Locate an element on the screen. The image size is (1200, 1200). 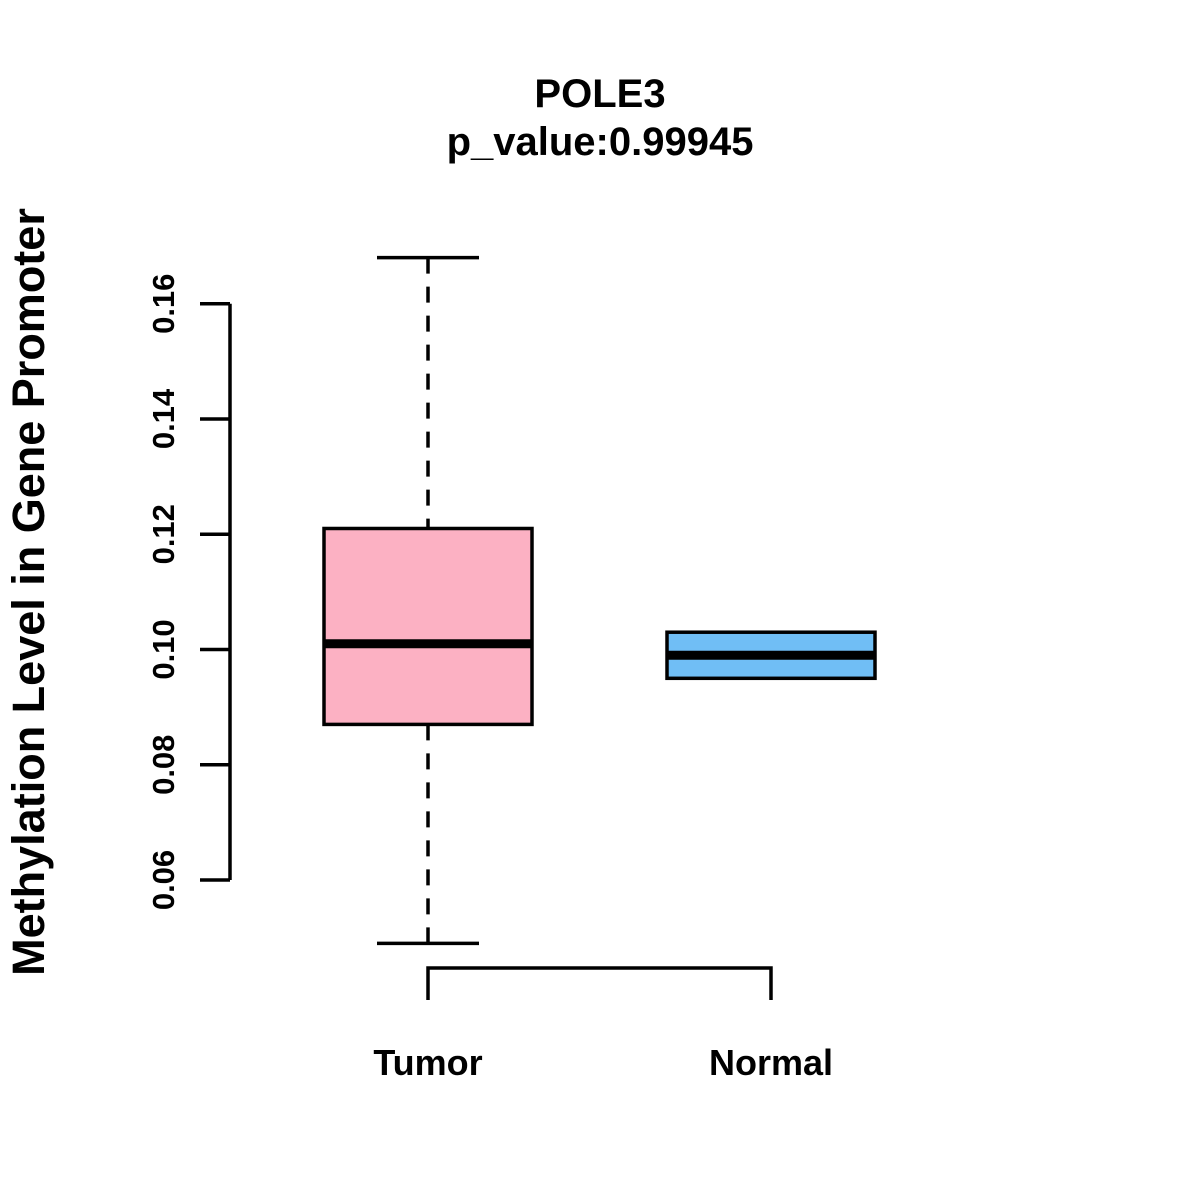
box-tumor is located at coordinates (428, 626).